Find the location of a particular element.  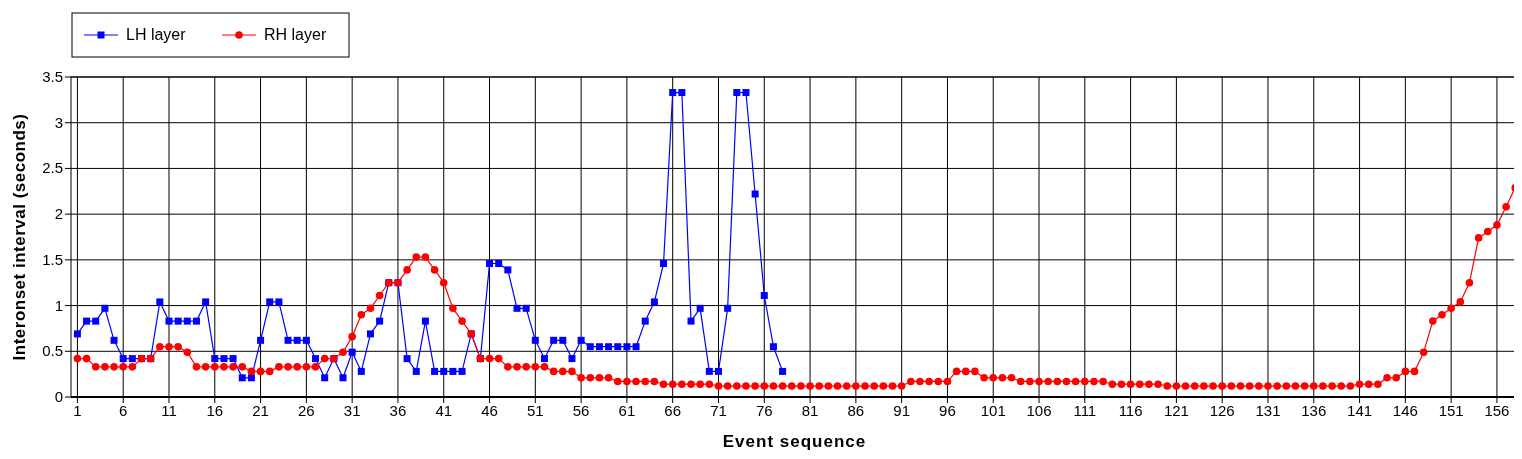

x-tick-label: 101 is located at coordinates (993, 410).